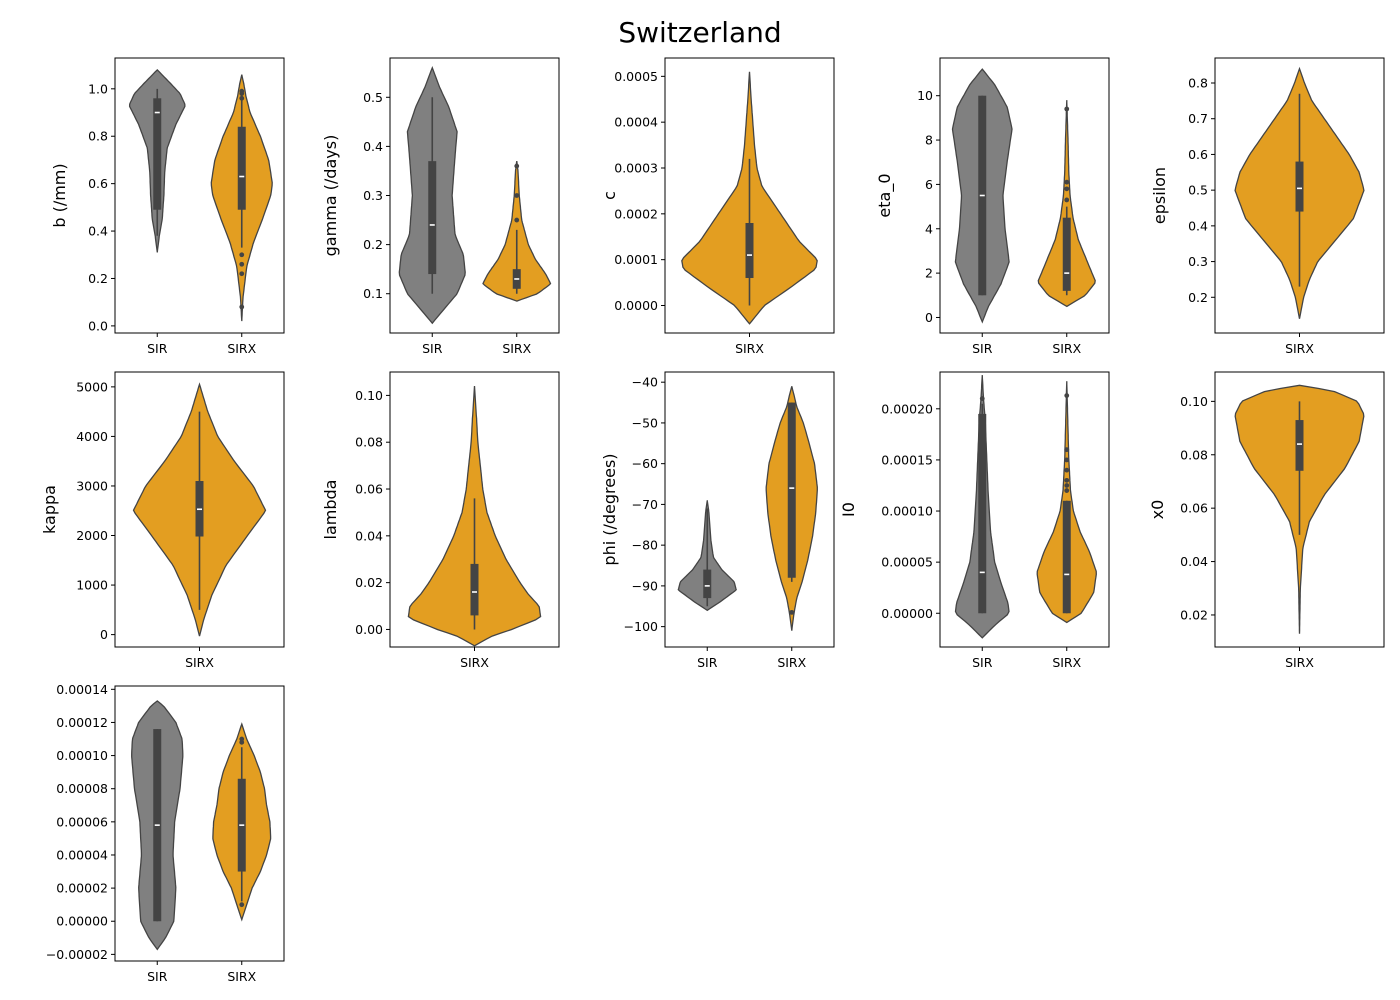 Image resolution: width=1400 pixels, height=1000 pixels. I want to click on y-tick-label: −60, so click(645, 463).